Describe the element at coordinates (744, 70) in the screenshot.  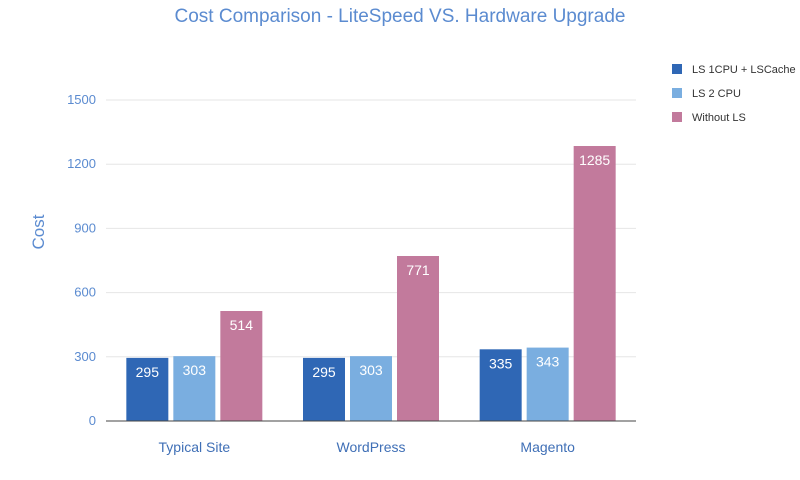
I see `legend-label: LS 1CPU + LSCache` at that location.